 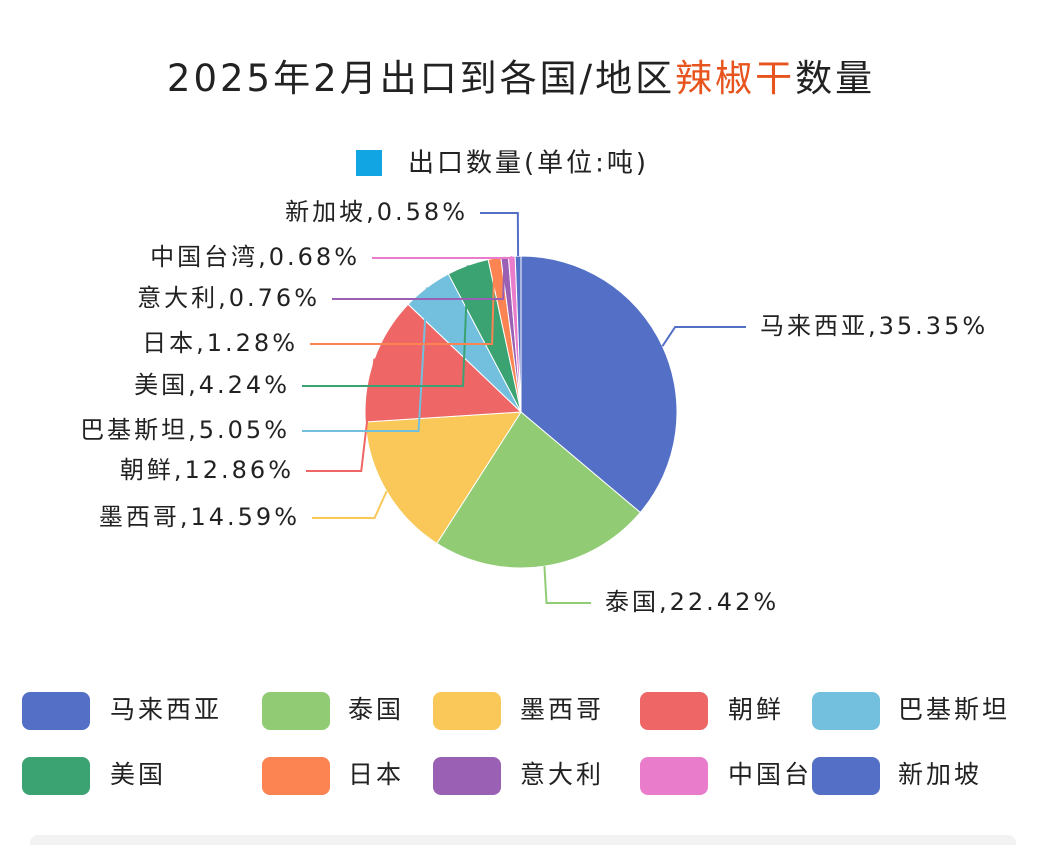 I want to click on footer-bar, so click(x=523, y=842).